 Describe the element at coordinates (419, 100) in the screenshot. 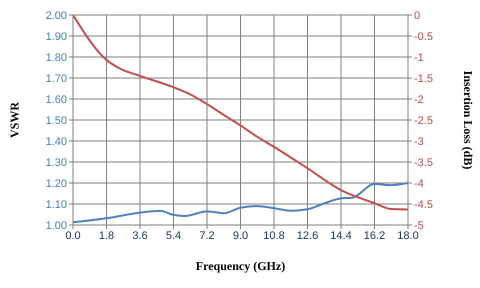

I see `y2-tick-label: -2` at that location.